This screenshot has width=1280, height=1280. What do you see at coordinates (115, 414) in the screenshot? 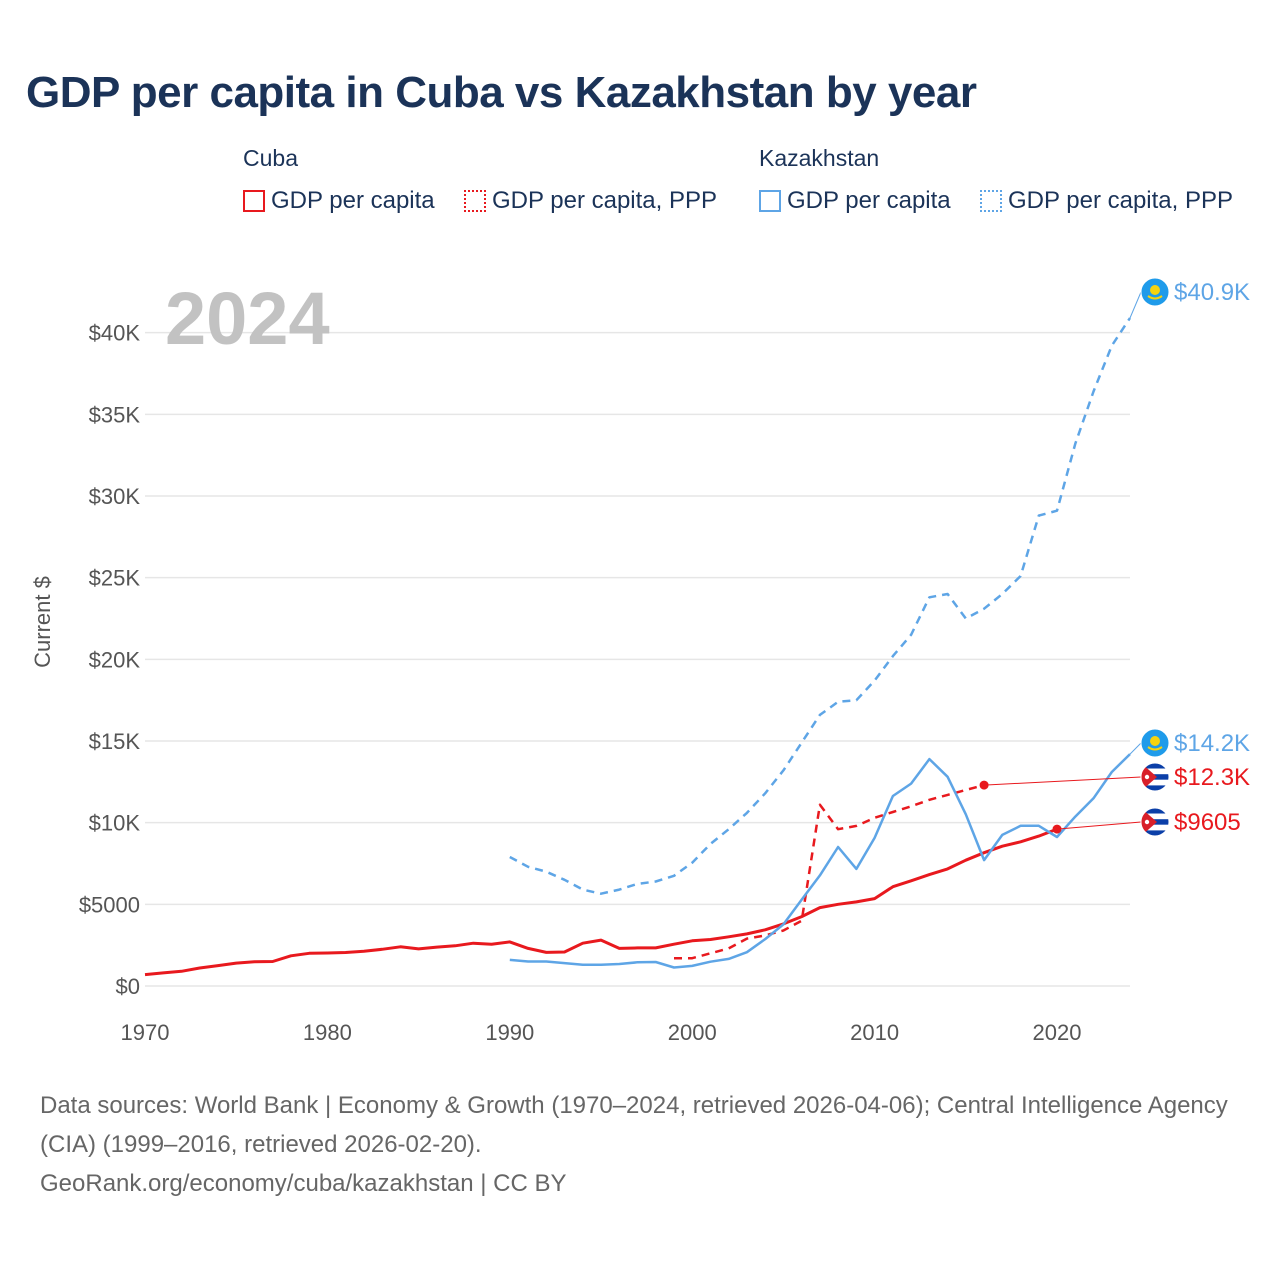
I see `y-tick-label: $35K` at bounding box center [115, 414].